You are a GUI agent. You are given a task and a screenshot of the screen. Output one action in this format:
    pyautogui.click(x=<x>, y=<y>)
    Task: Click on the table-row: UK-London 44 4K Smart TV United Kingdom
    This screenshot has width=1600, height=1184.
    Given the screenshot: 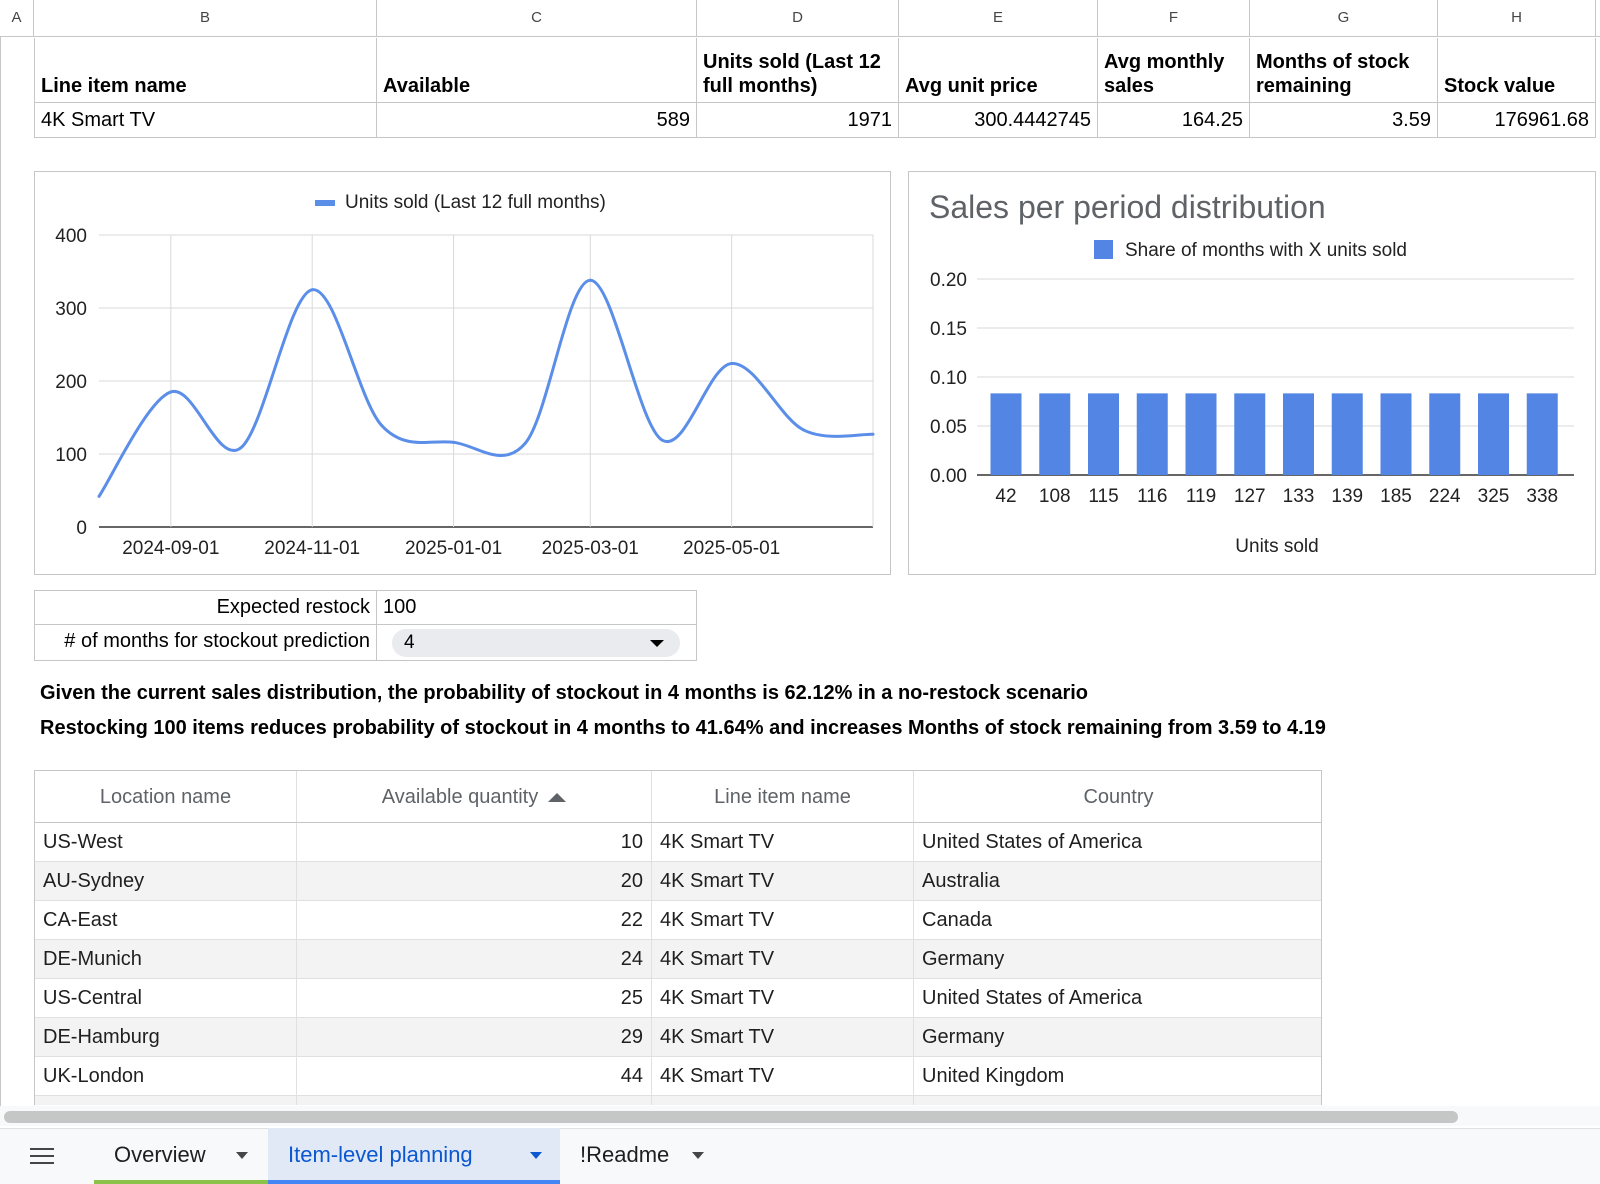 What is the action you would take?
    pyautogui.click(x=678, y=1076)
    